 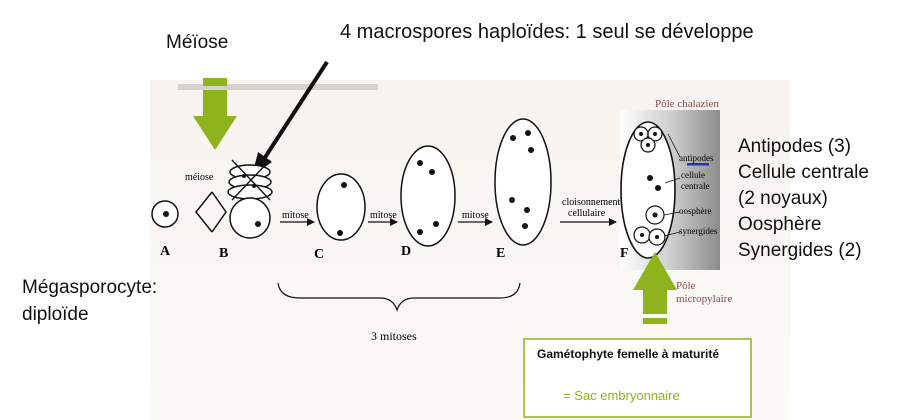 What do you see at coordinates (672, 180) in the screenshot?
I see `pointer-cellule-centrale` at bounding box center [672, 180].